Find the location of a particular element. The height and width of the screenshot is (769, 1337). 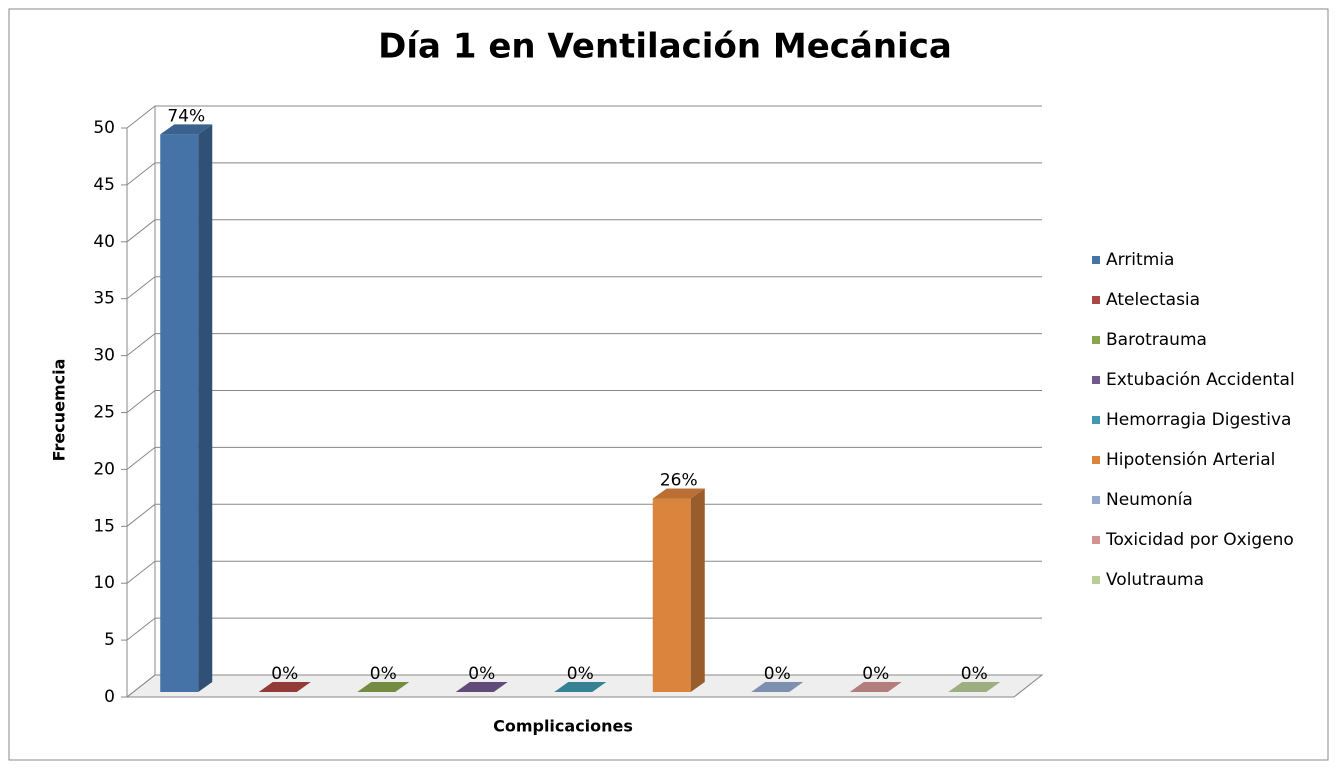

y-tick-label: 10 is located at coordinates (104, 583).